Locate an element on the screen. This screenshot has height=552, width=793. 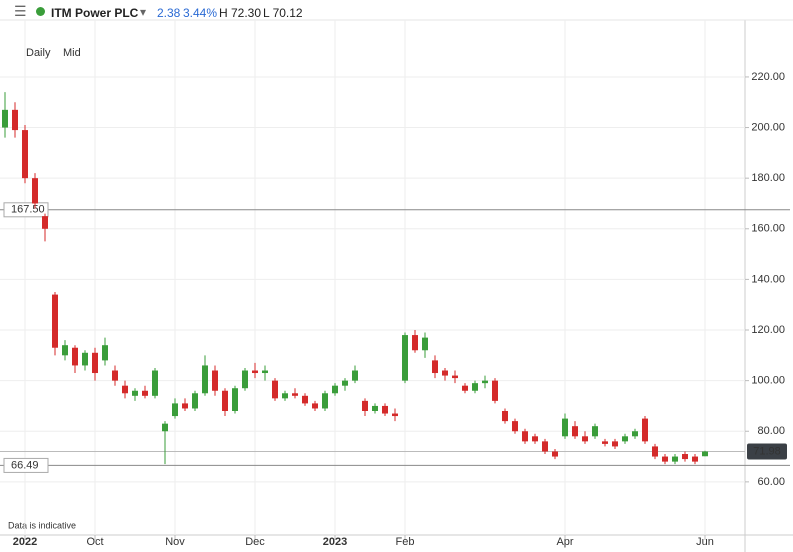
x-tick-label: Apr is located at coordinates (564, 542).